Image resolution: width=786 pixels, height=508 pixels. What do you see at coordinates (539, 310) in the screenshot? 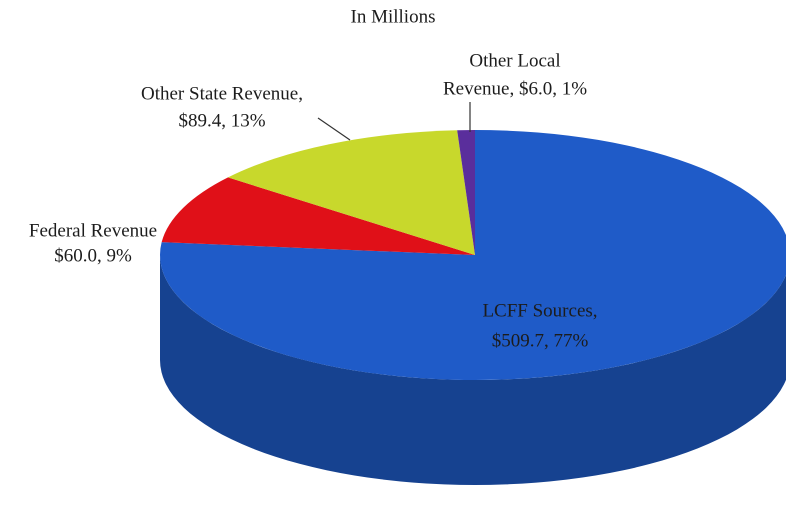
I see `data-label: LCFF Sources,` at bounding box center [539, 310].